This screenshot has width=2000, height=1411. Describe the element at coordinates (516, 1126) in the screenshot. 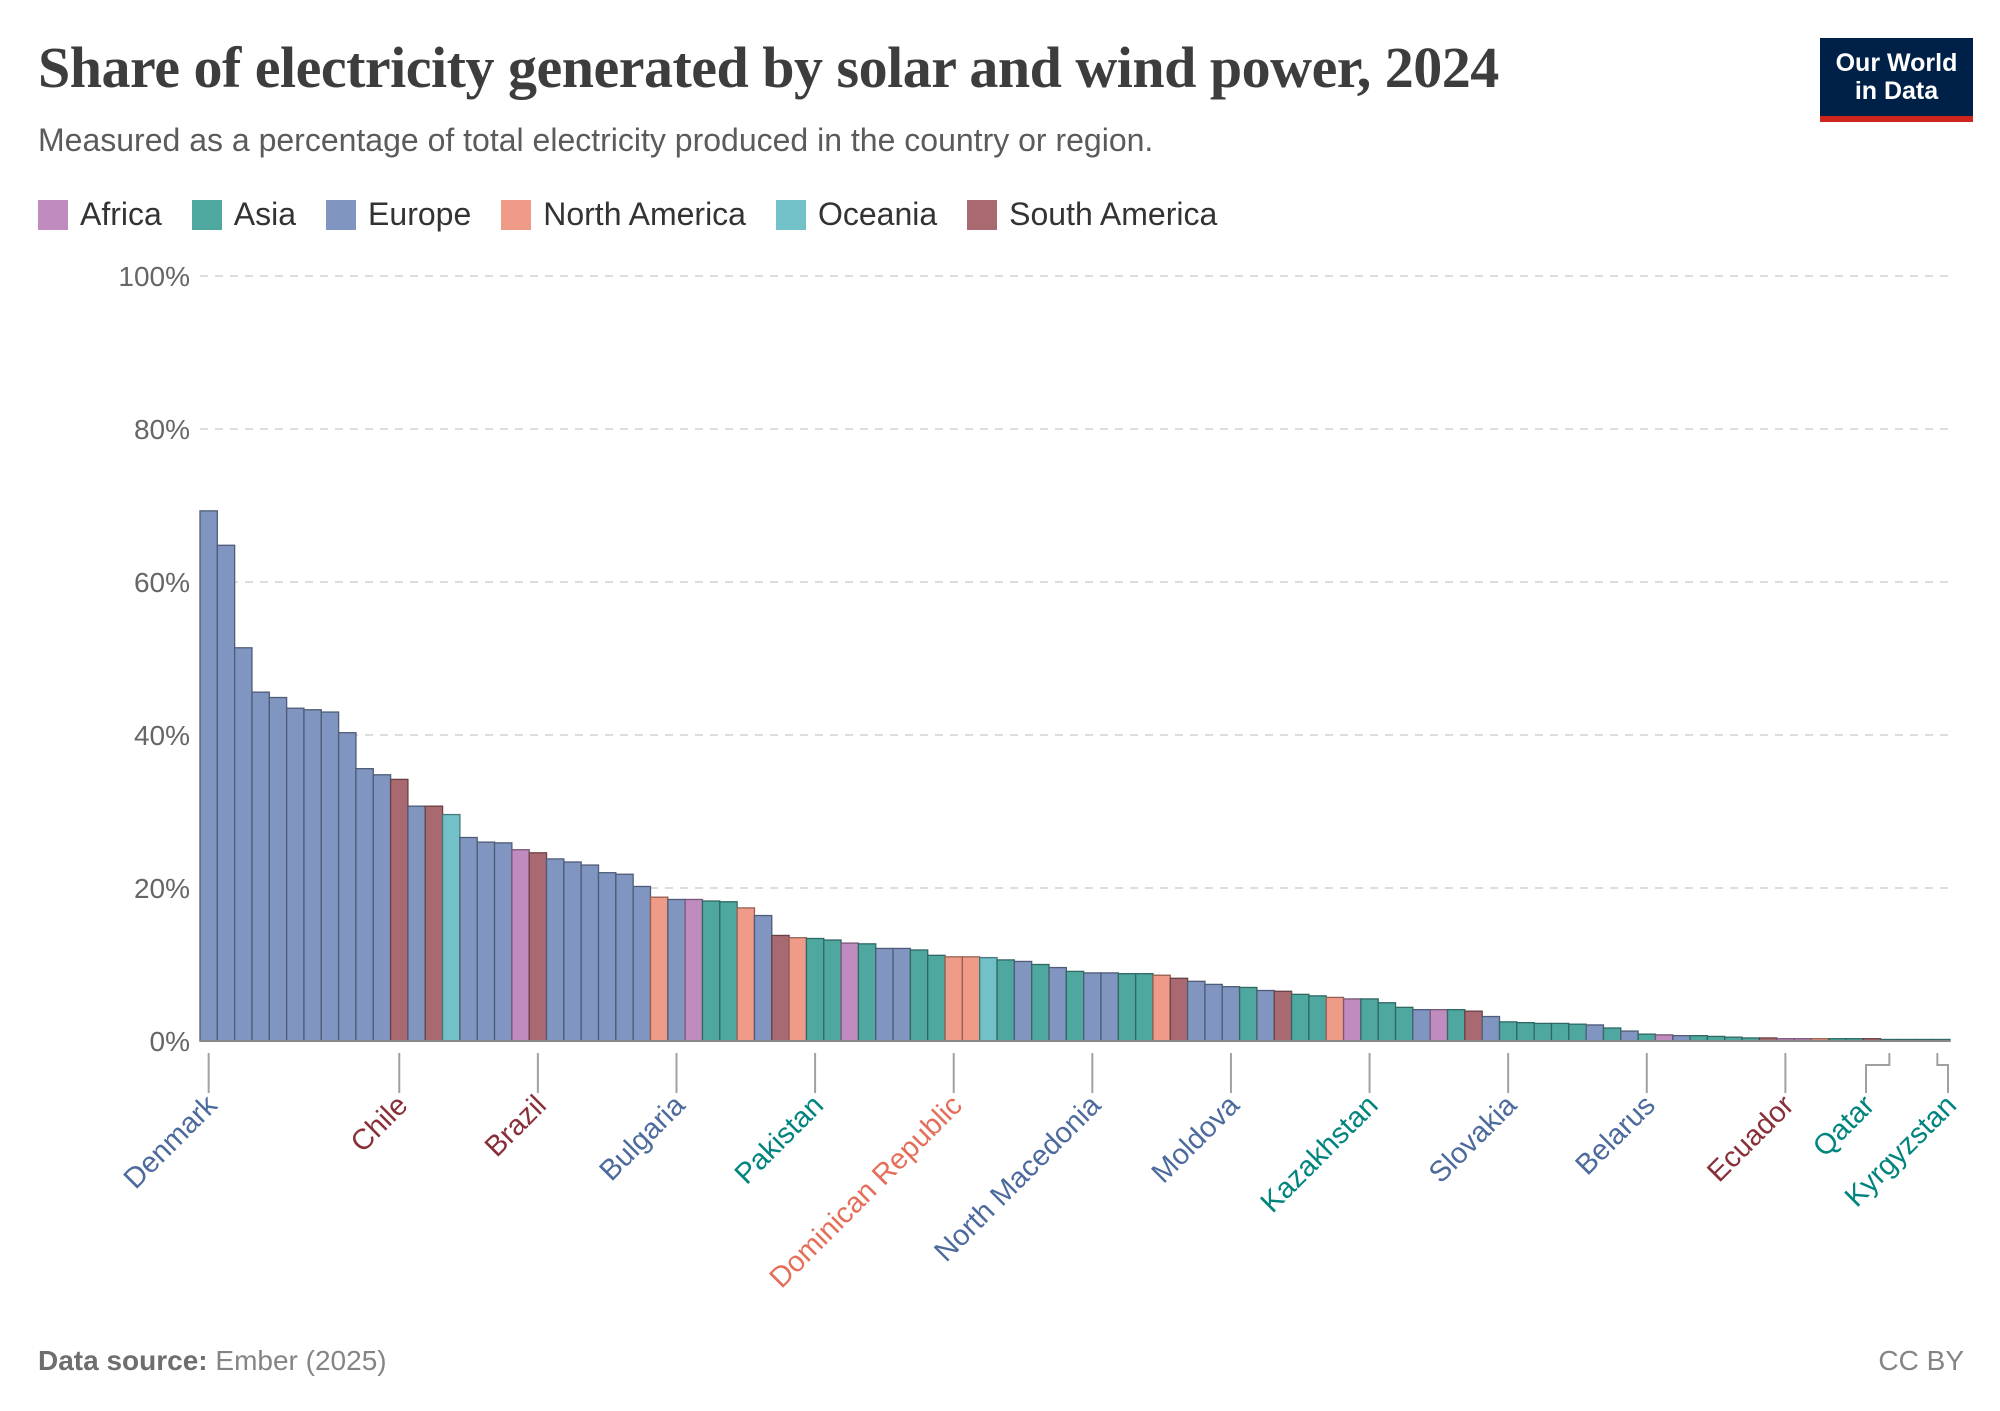

I see `x-tick-label: Brazil` at that location.